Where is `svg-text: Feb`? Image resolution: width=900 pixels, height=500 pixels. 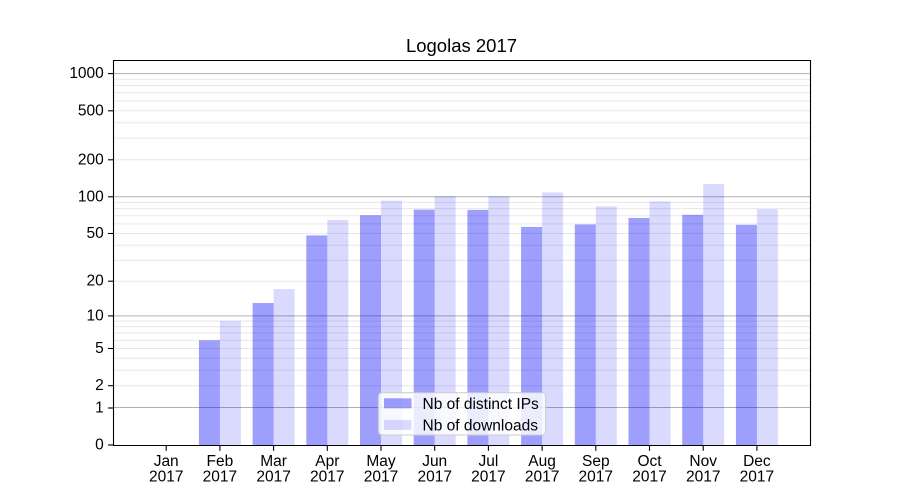 svg-text: Feb is located at coordinates (220, 461).